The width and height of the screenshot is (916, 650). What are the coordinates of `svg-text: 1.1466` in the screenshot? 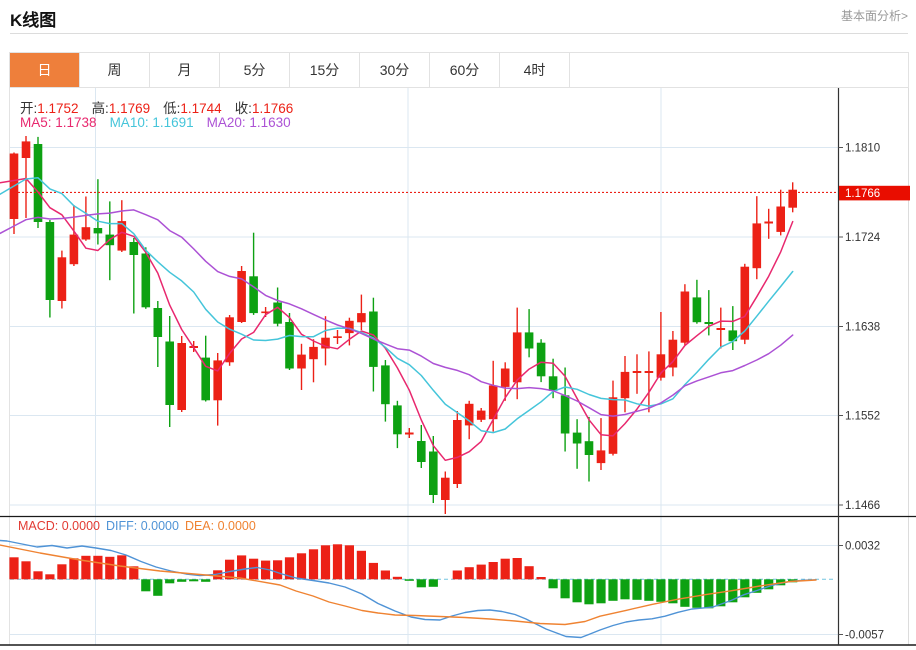 It's located at (862, 506).